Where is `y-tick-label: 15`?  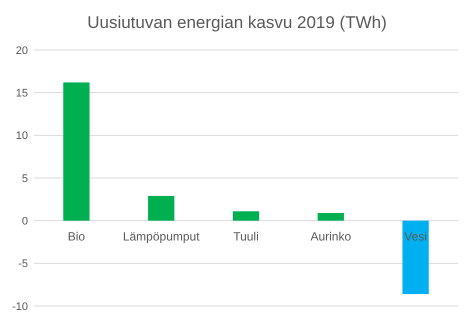
y-tick-label: 15 is located at coordinates (22, 94).